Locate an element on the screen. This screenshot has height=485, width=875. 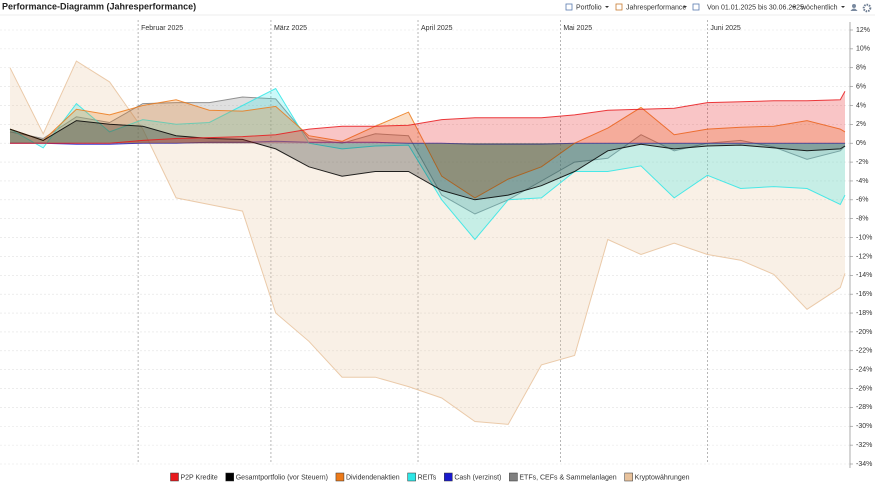
y-tick-label: 10% is located at coordinates (863, 49).